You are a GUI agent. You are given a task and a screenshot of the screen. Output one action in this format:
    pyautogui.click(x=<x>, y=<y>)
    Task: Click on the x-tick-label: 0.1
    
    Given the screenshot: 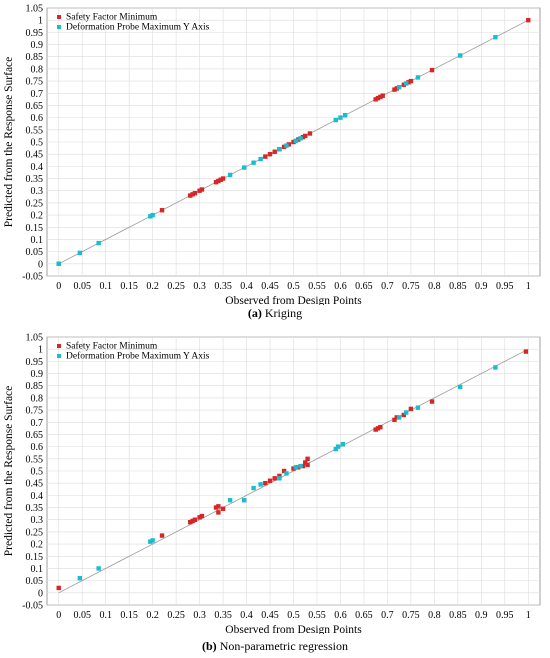 What is the action you would take?
    pyautogui.click(x=105, y=615)
    